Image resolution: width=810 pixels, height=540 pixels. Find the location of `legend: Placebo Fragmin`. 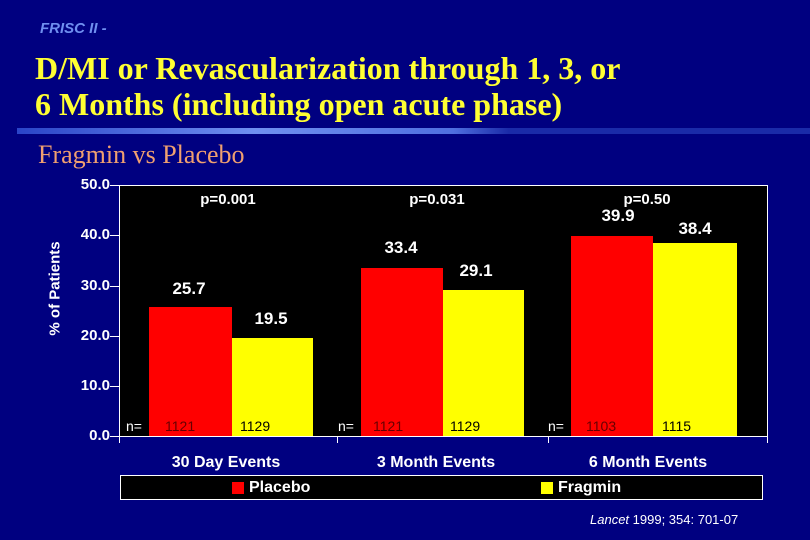

legend: Placebo Fragmin is located at coordinates (441, 487).